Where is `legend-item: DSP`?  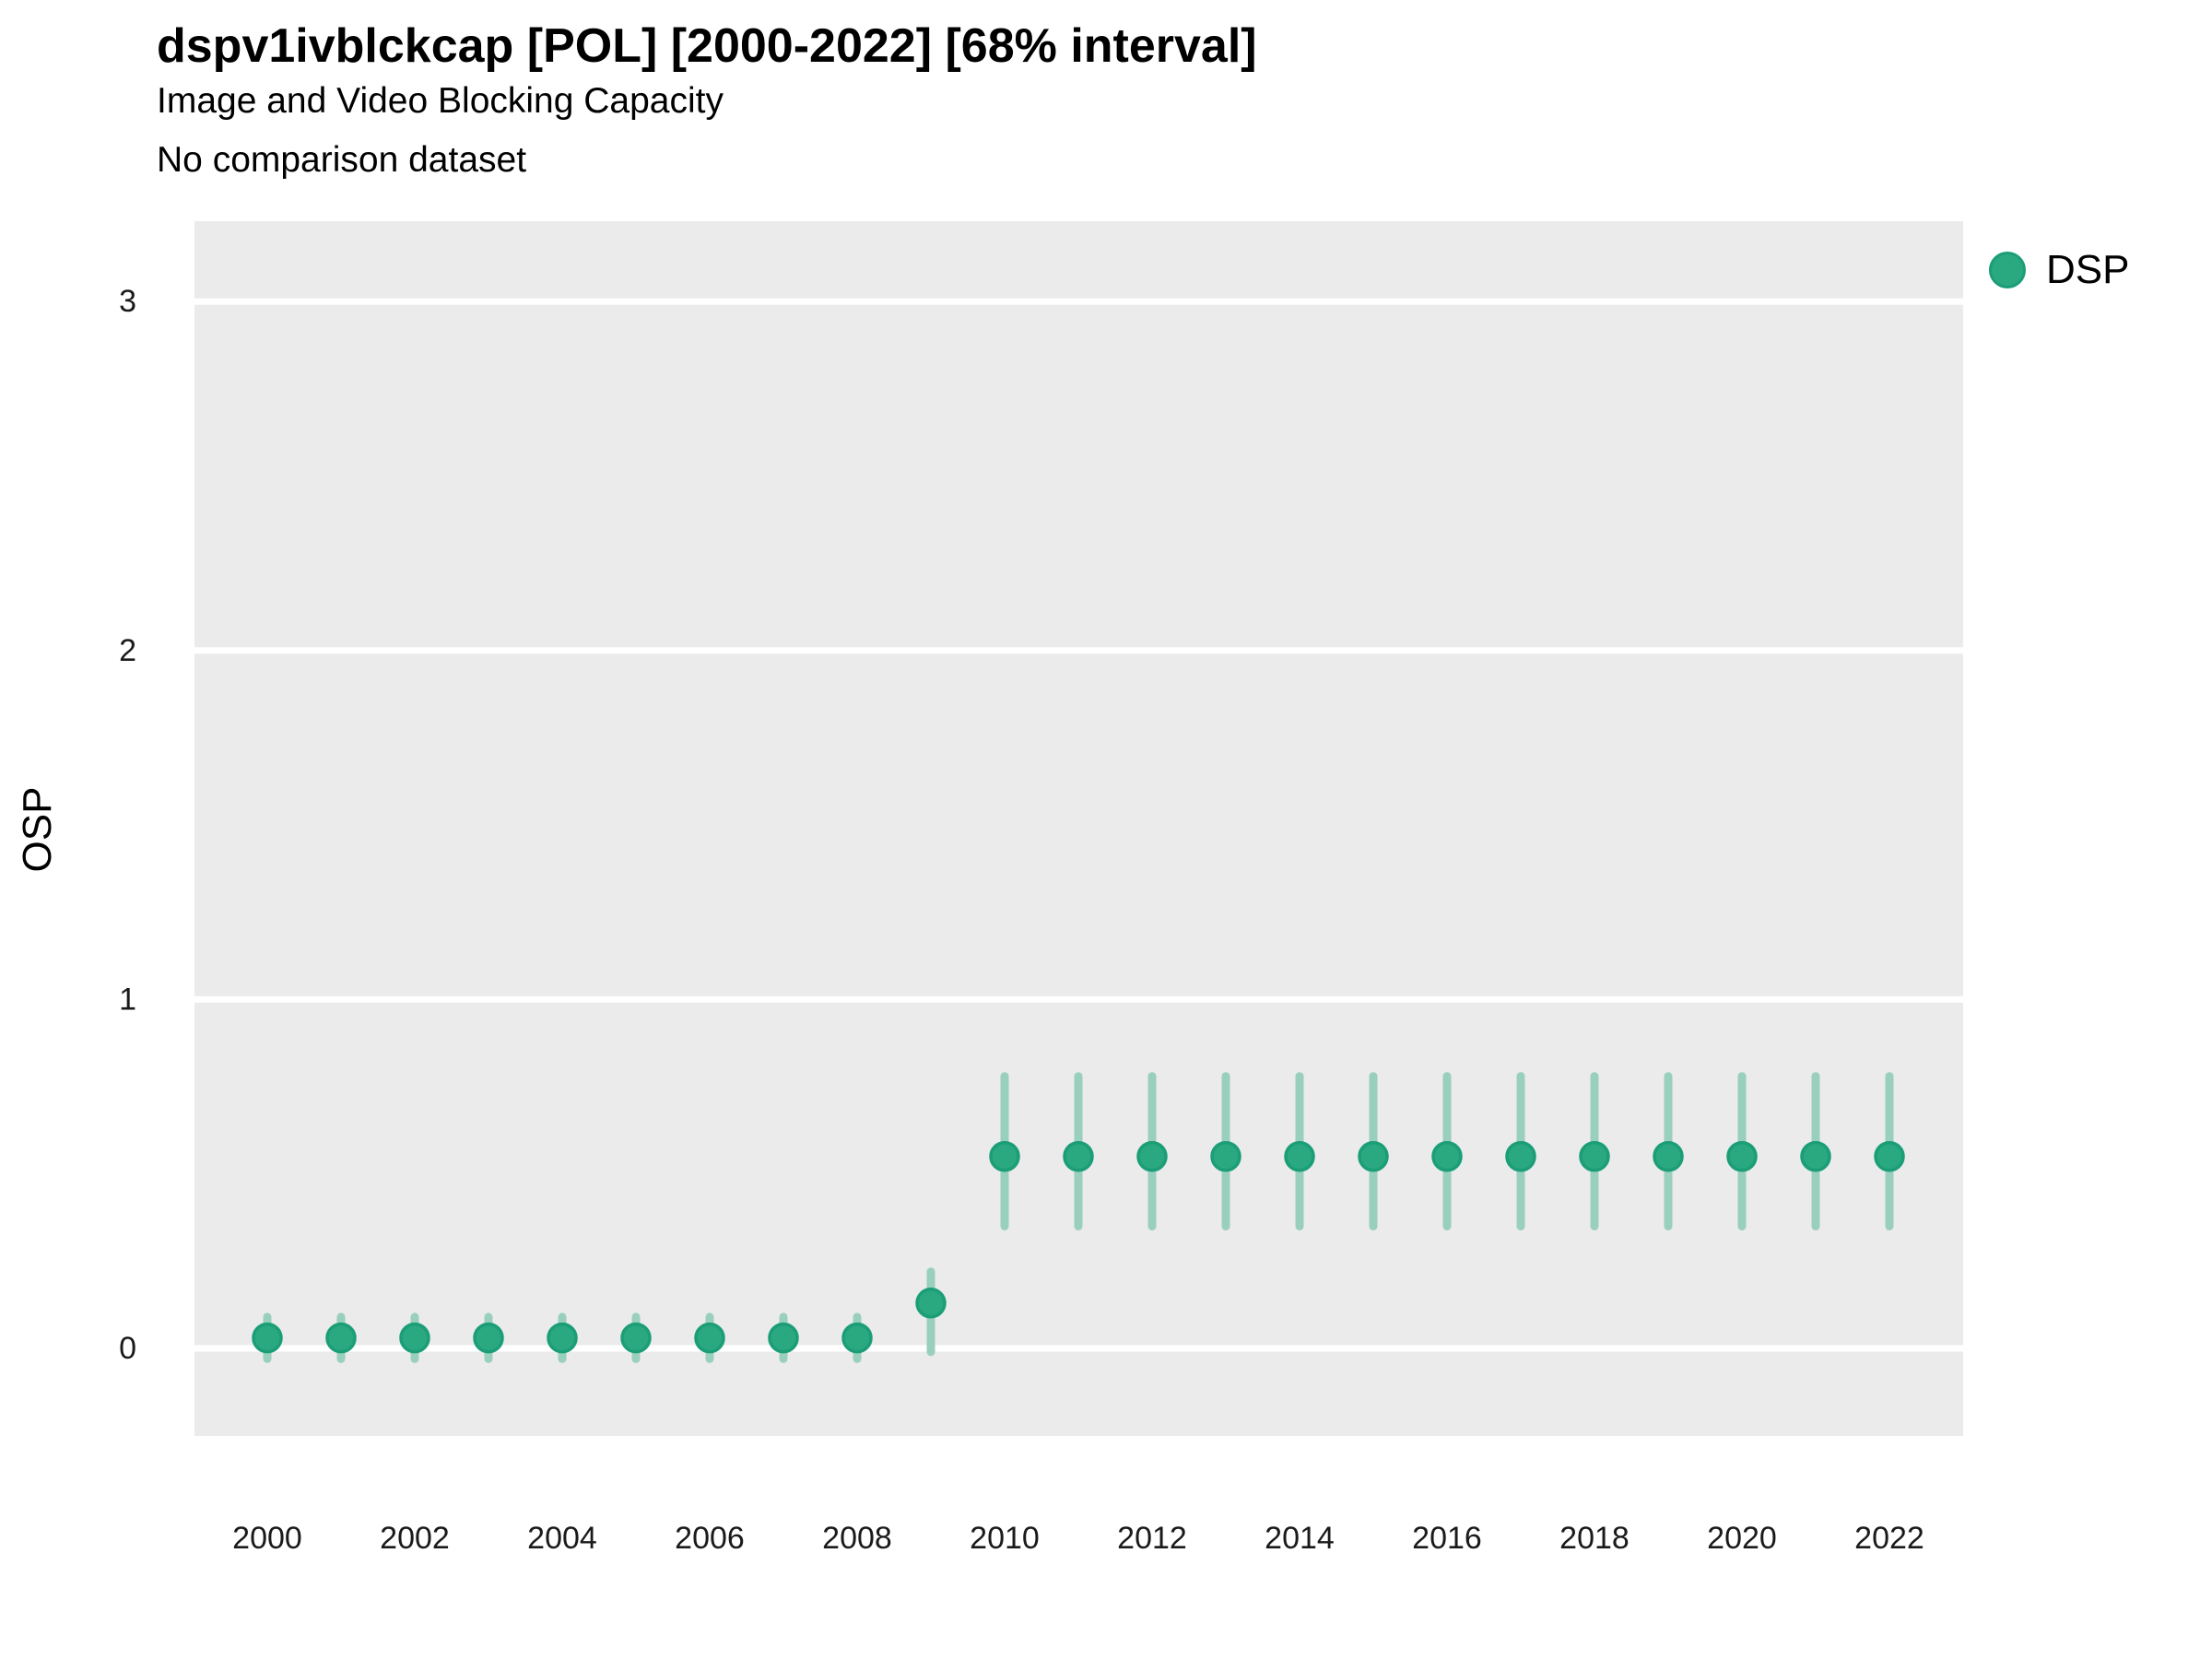 legend-item: DSP is located at coordinates (2059, 270).